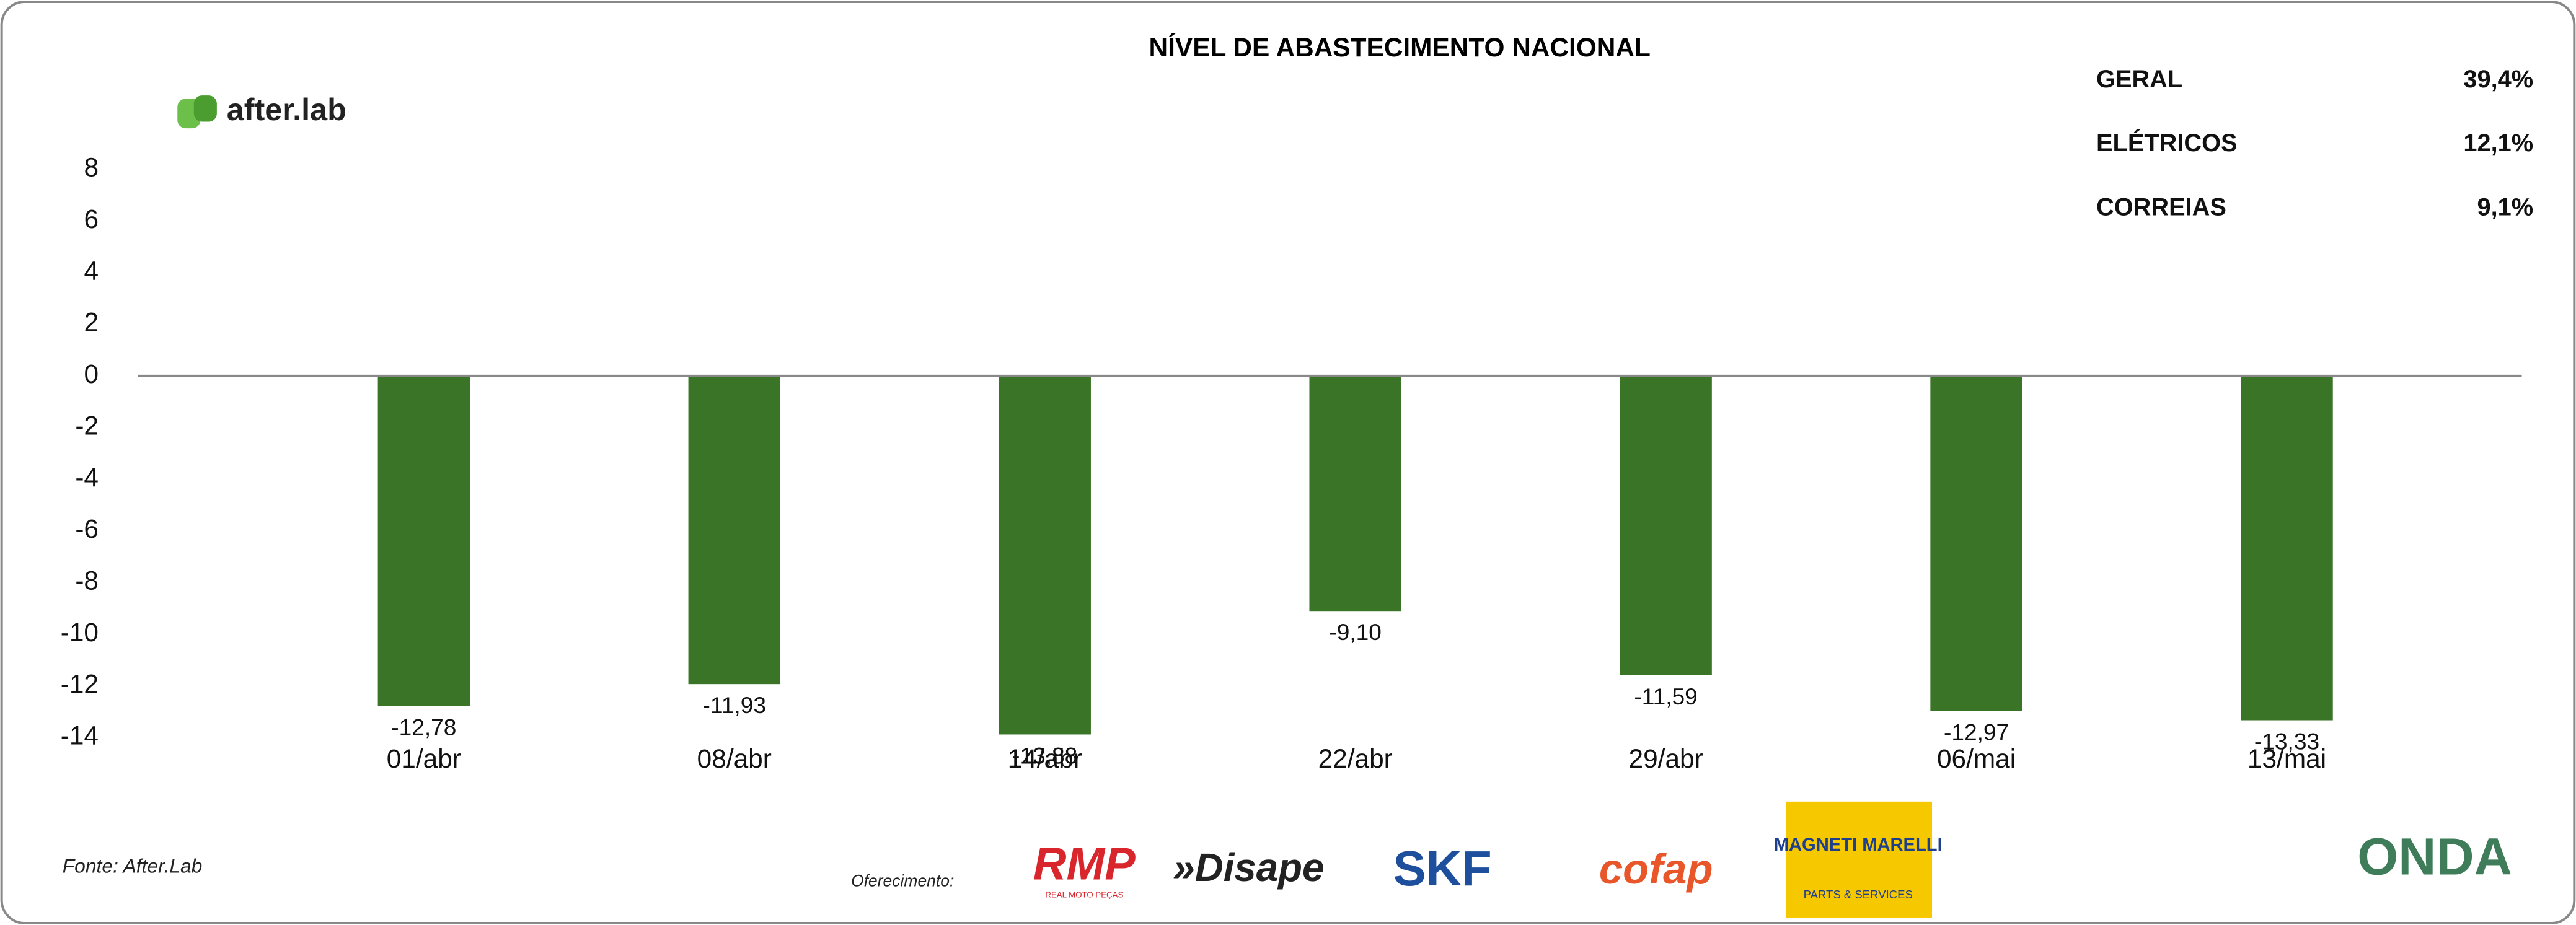 This screenshot has width=2576, height=925. I want to click on stat-label: GERAL, so click(2139, 79).